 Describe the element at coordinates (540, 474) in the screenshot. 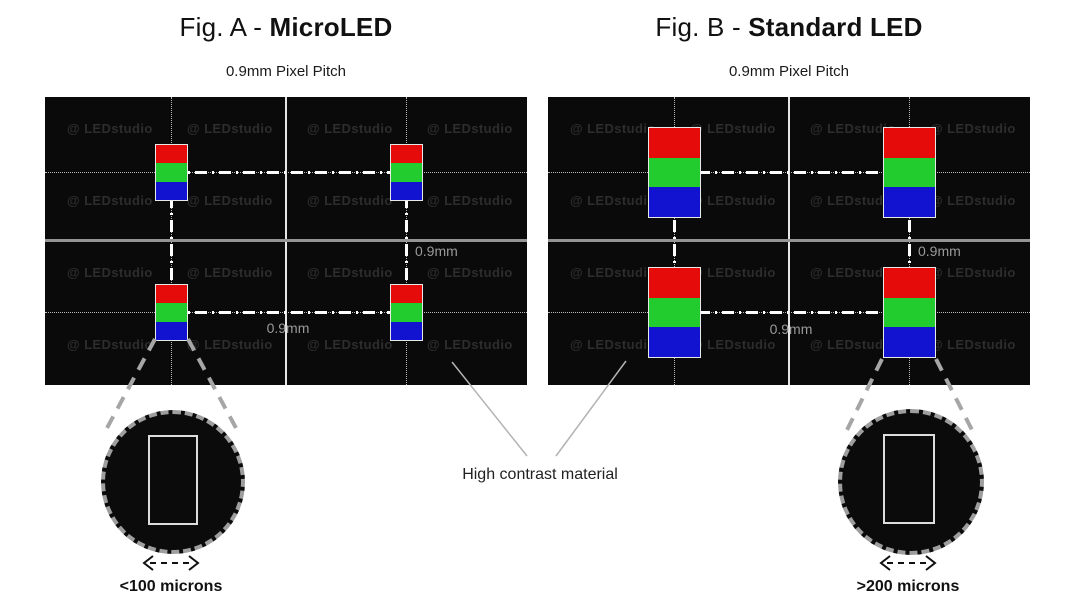

I see `high-contrast-annotation: High contrast material` at that location.